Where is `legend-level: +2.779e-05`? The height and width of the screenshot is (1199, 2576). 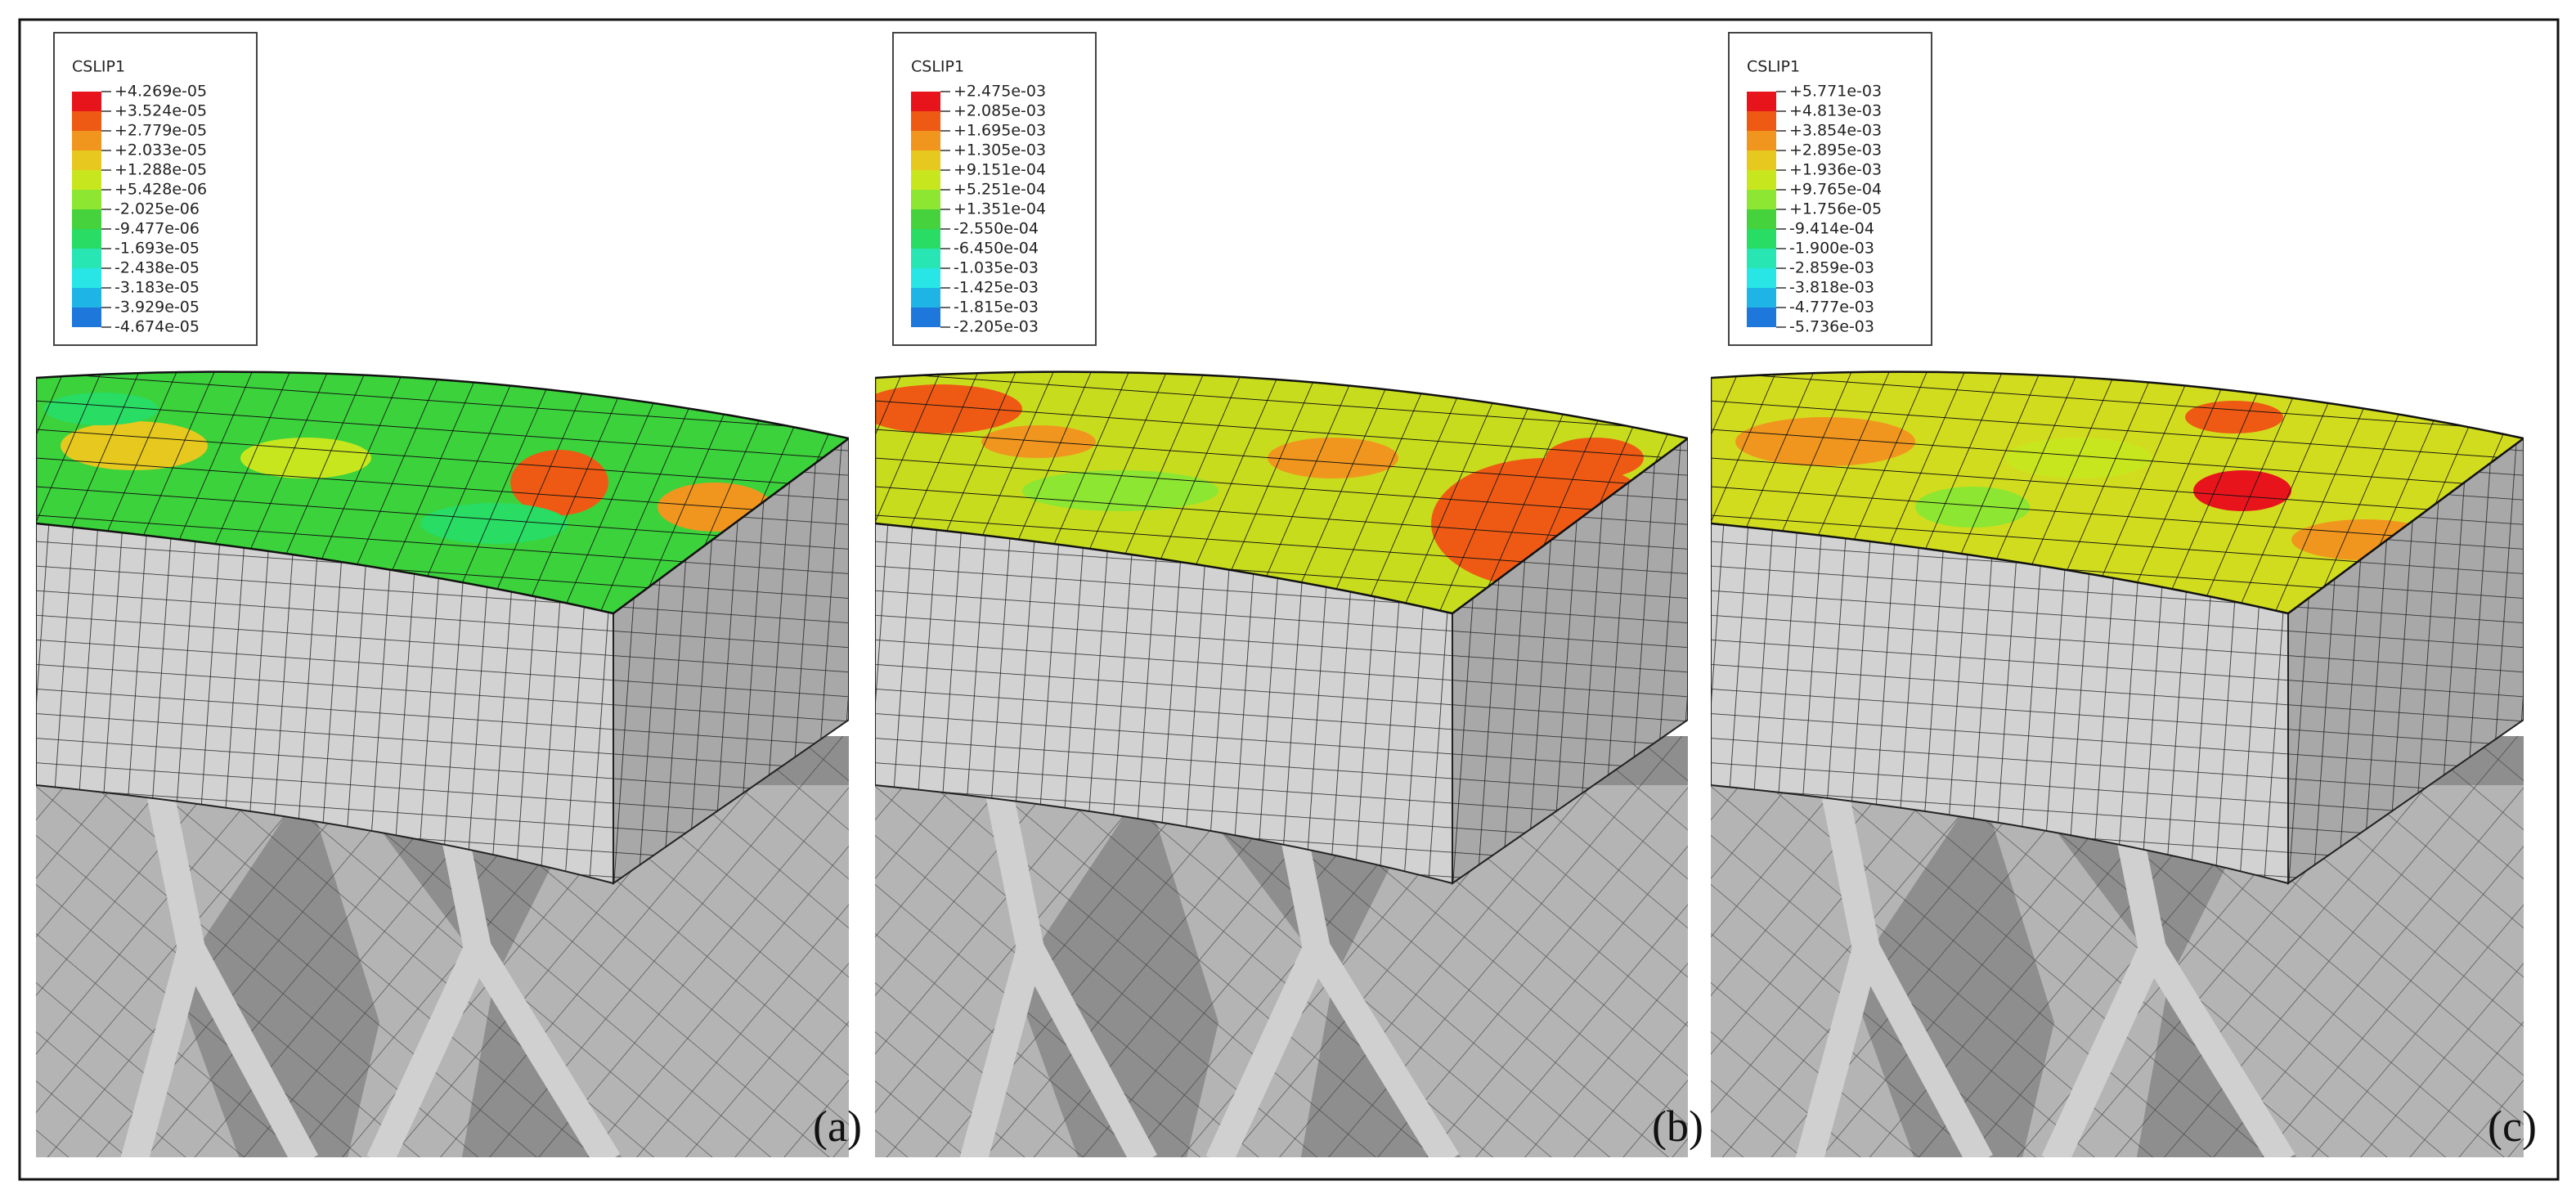
legend-level: +2.779e-05 is located at coordinates (161, 131).